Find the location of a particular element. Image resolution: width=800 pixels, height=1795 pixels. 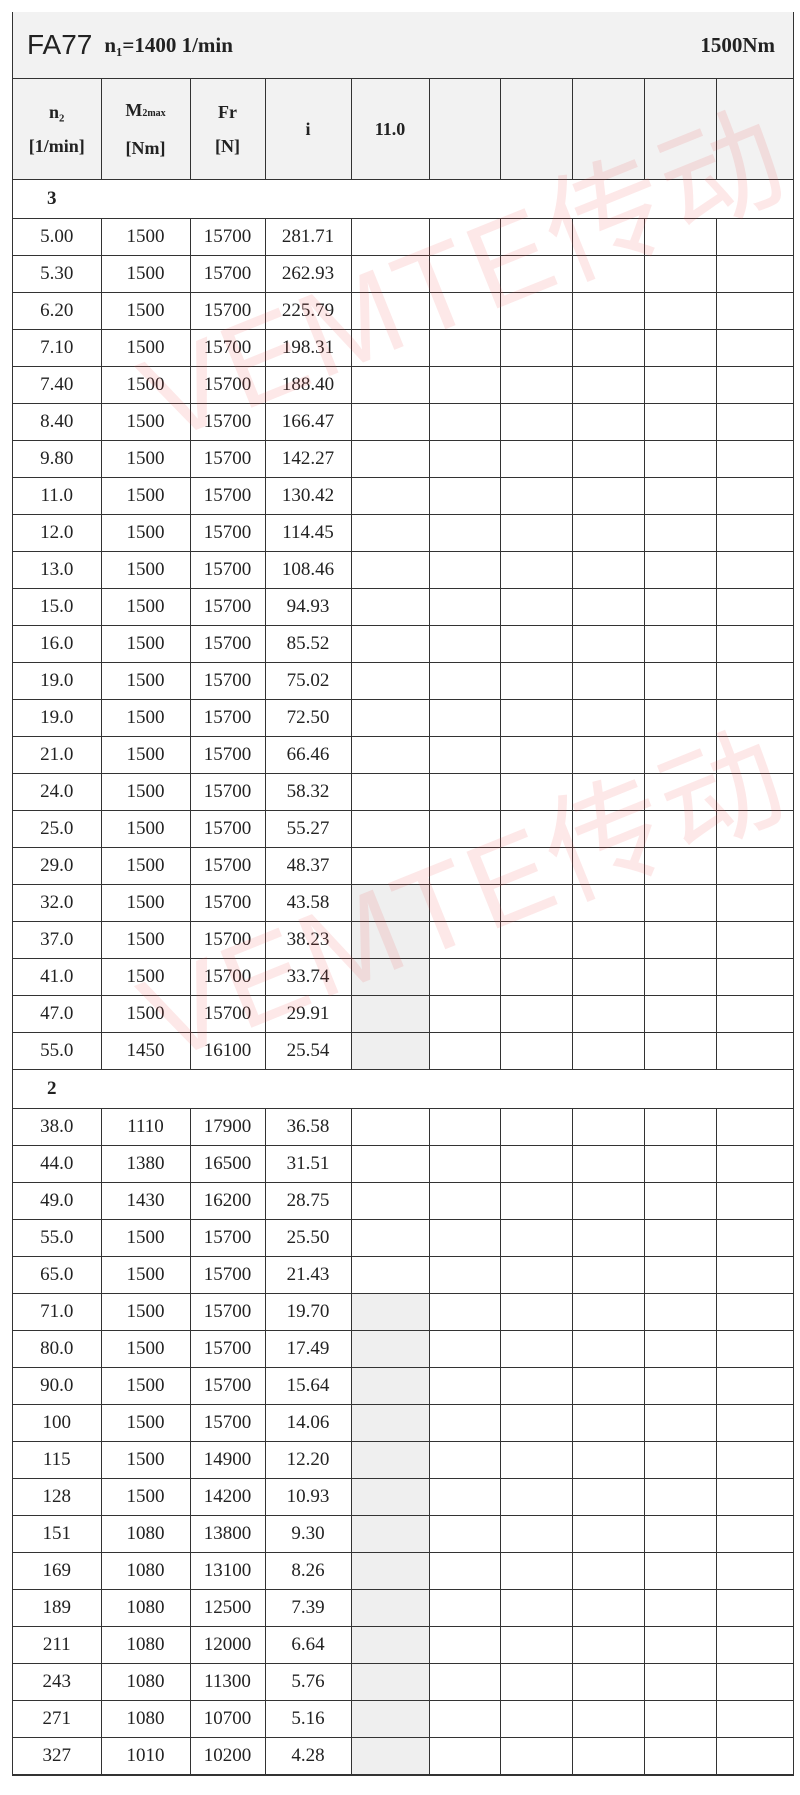

n2-cell: 8.40 is located at coordinates (57, 422).